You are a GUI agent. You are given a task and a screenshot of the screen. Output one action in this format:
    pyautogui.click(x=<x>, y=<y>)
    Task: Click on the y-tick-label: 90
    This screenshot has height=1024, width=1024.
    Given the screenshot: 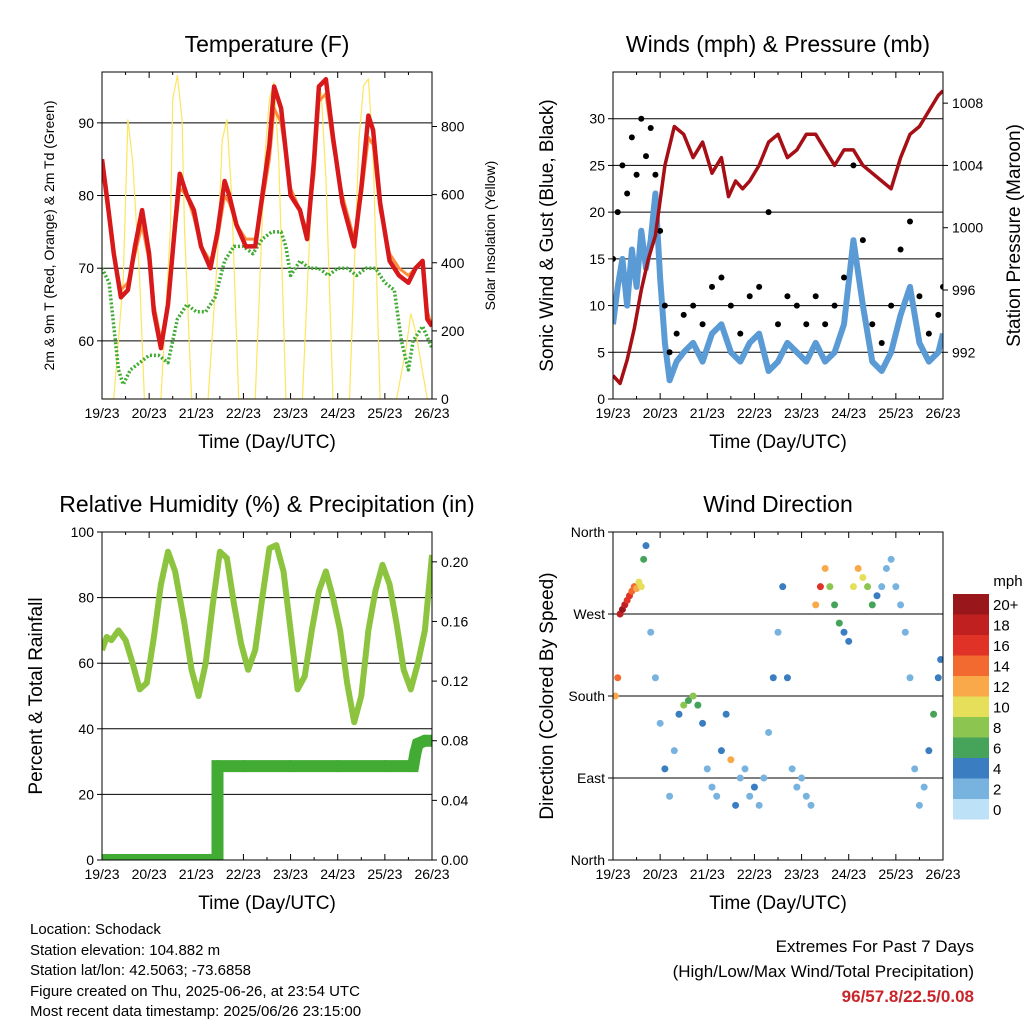 What is the action you would take?
    pyautogui.click(x=86, y=123)
    